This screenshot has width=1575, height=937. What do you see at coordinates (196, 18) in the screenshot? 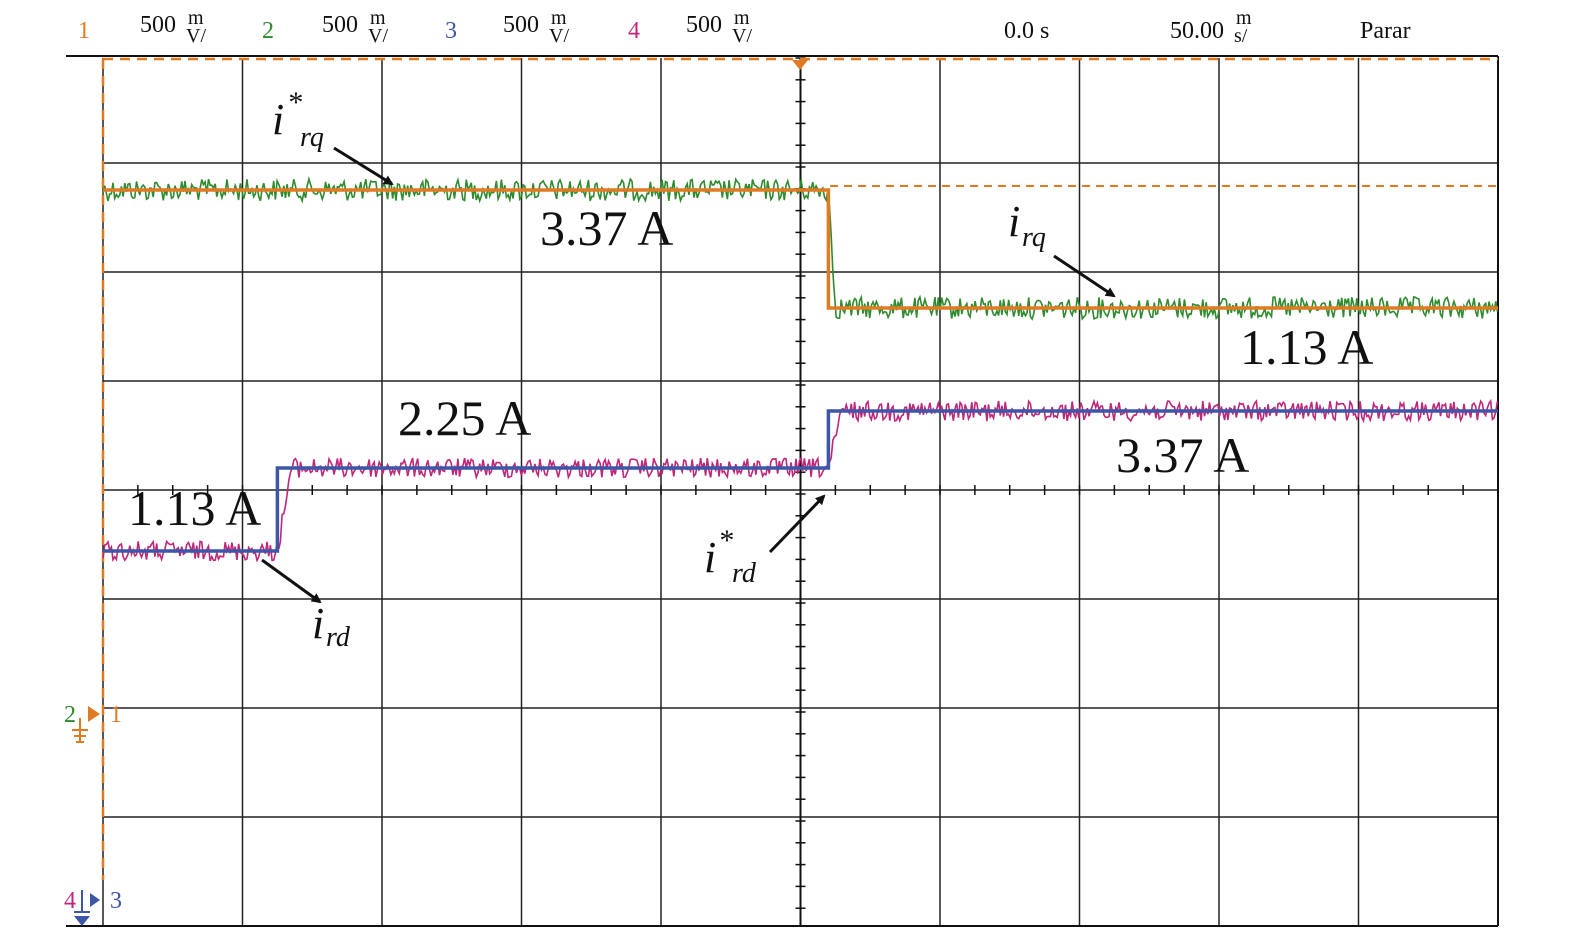
I see `ch1-unit-top: m` at bounding box center [196, 18].